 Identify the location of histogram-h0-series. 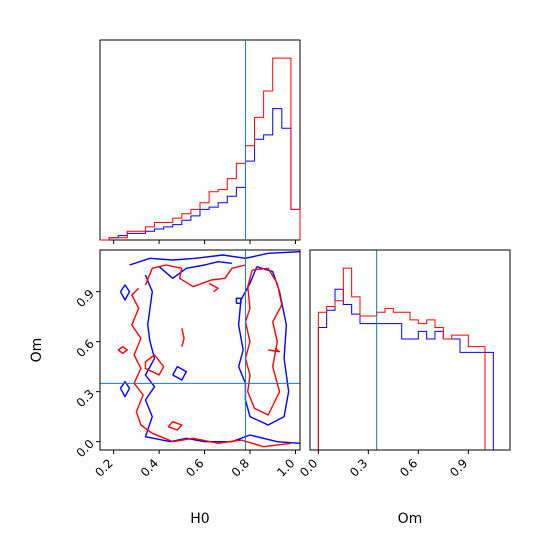
(200, 149).